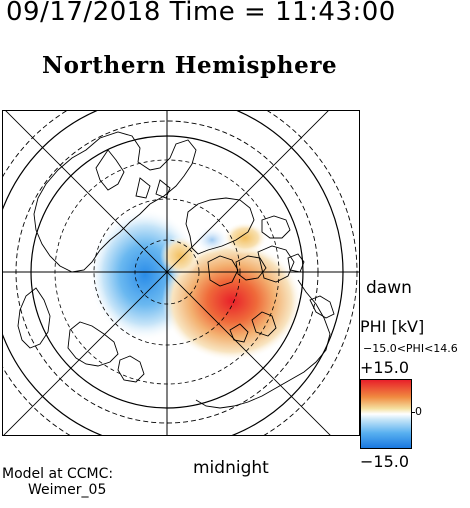 The image size is (470, 508). What do you see at coordinates (386, 414) in the screenshot?
I see `colorbar` at bounding box center [386, 414].